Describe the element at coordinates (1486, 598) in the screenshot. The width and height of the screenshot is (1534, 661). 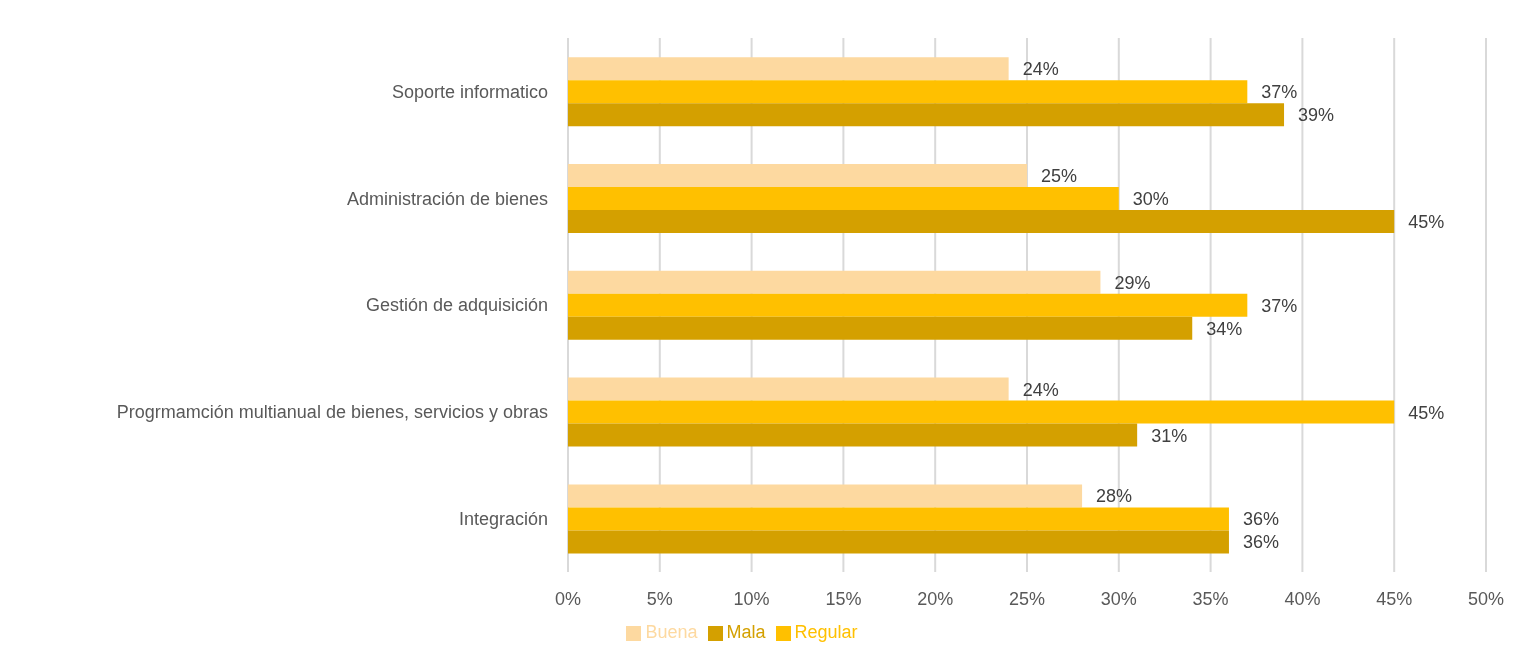
I see `x-tick-label: 50%` at that location.